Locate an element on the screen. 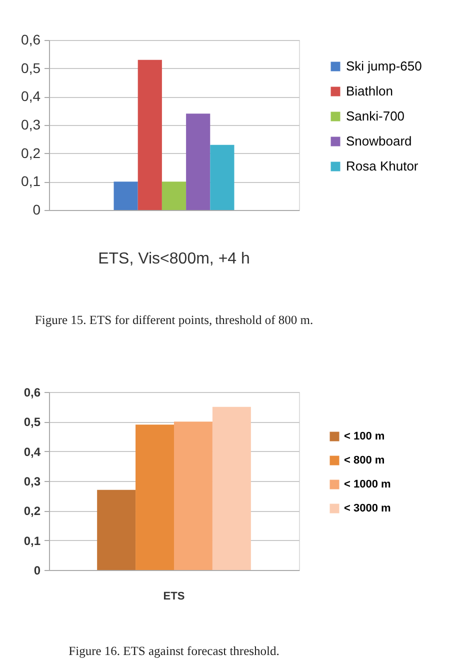 Image resolution: width=471 pixels, height=667 pixels. x-tick-label: ETS is located at coordinates (174, 596).